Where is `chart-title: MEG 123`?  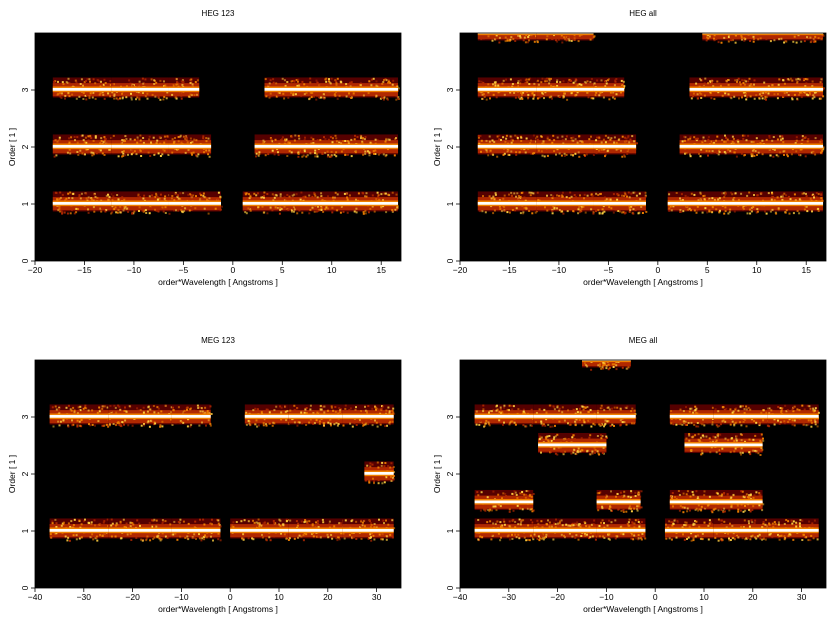 chart-title: MEG 123 is located at coordinates (218, 340).